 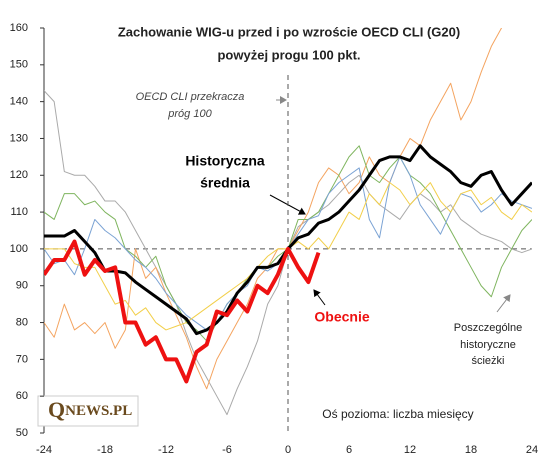 I want to click on y-tick-label: 70, so click(x=22, y=359).